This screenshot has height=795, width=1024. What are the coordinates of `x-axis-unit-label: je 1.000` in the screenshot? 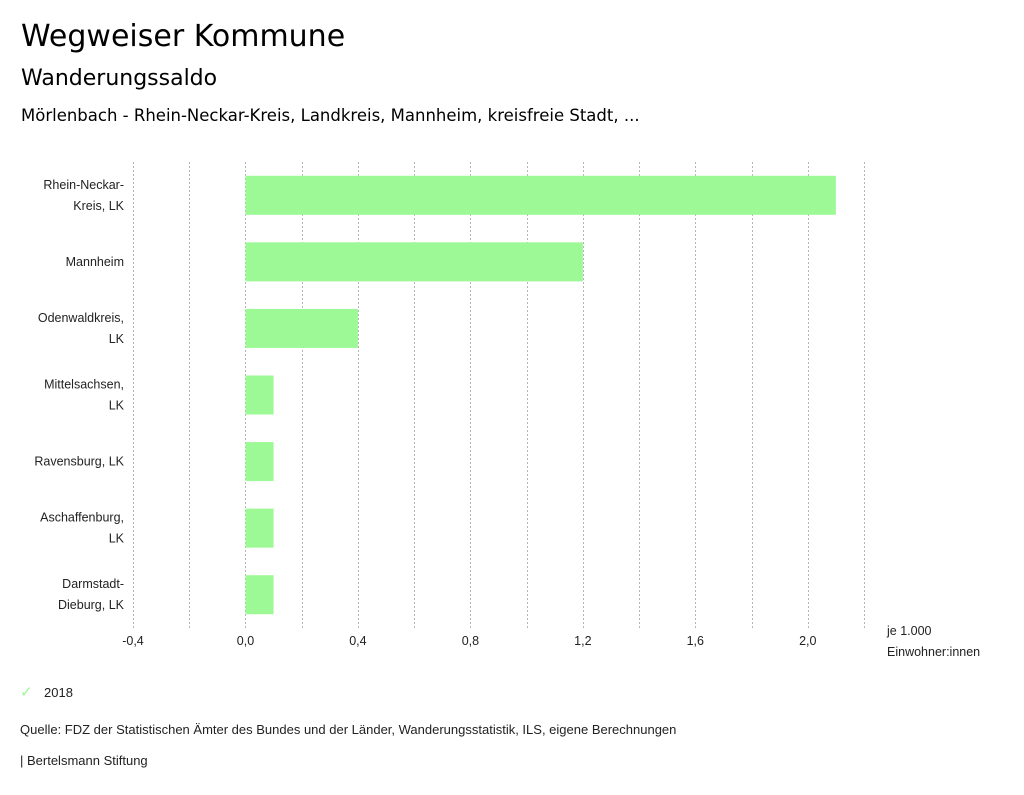 It's located at (909, 631).